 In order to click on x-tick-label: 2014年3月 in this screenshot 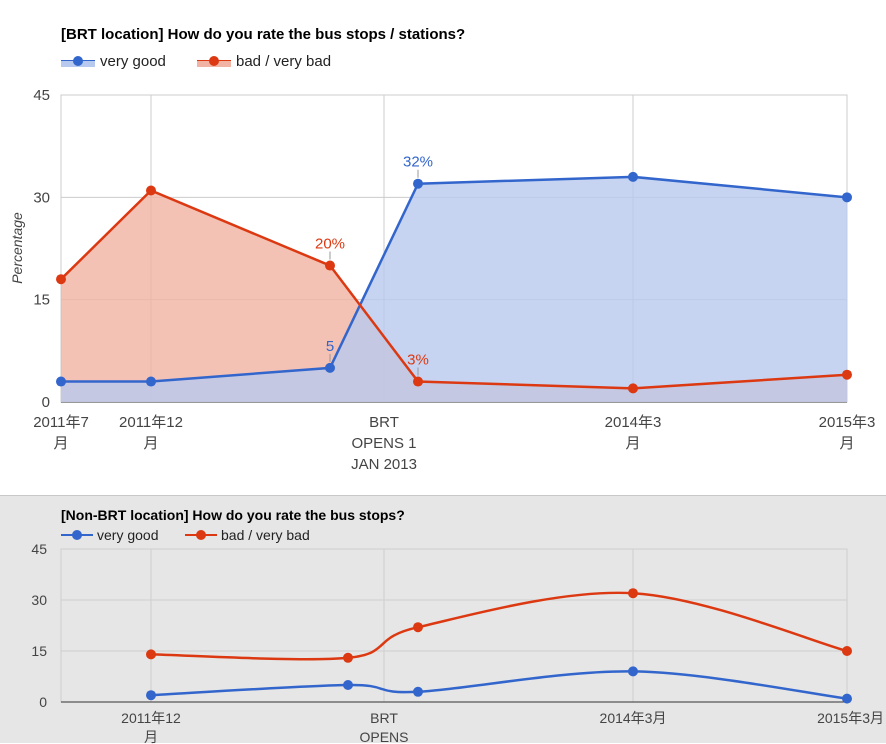, I will do `click(633, 718)`.